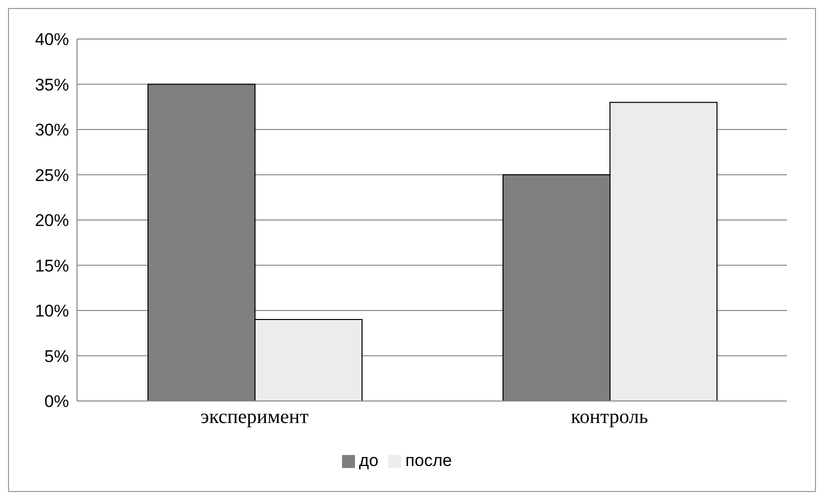 Image resolution: width=824 pixels, height=500 pixels. I want to click on y-tick-label: 40%, so click(51, 40).